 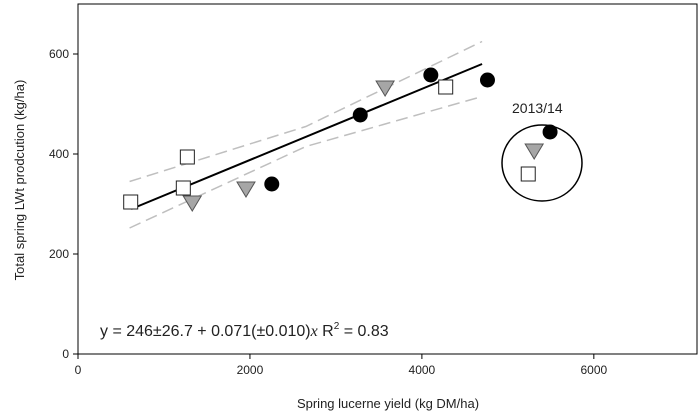 I want to click on y-tick-label: 0, so click(x=65, y=354).